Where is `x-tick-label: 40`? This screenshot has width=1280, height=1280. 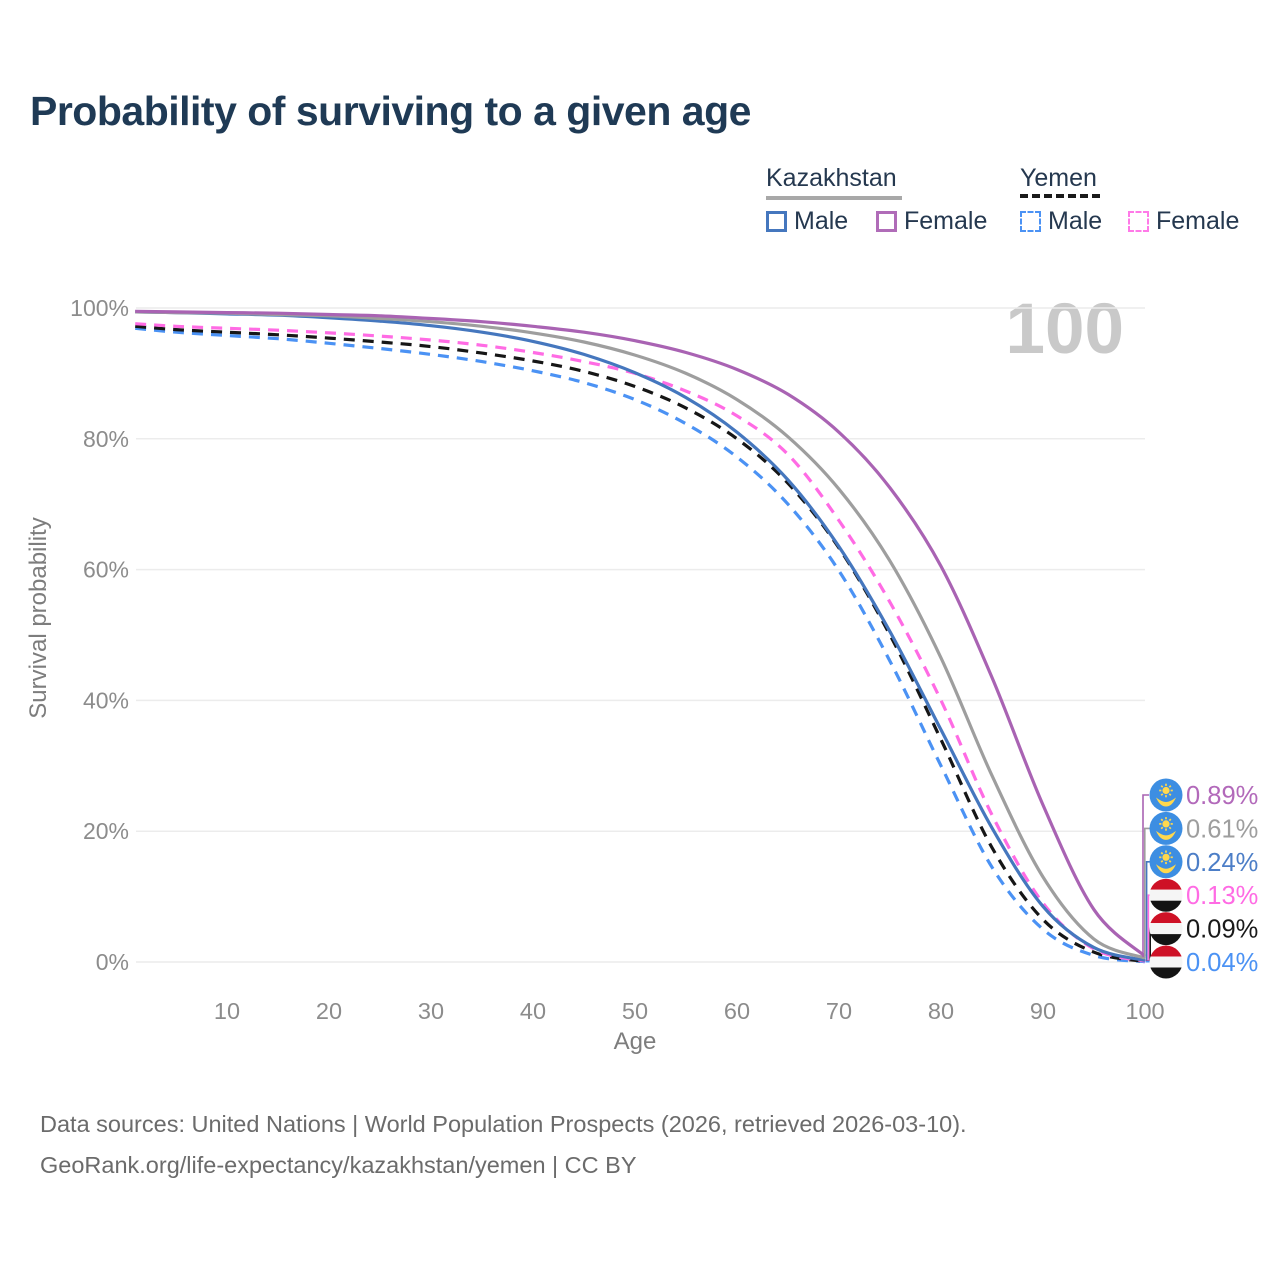 x-tick-label: 40 is located at coordinates (533, 1011).